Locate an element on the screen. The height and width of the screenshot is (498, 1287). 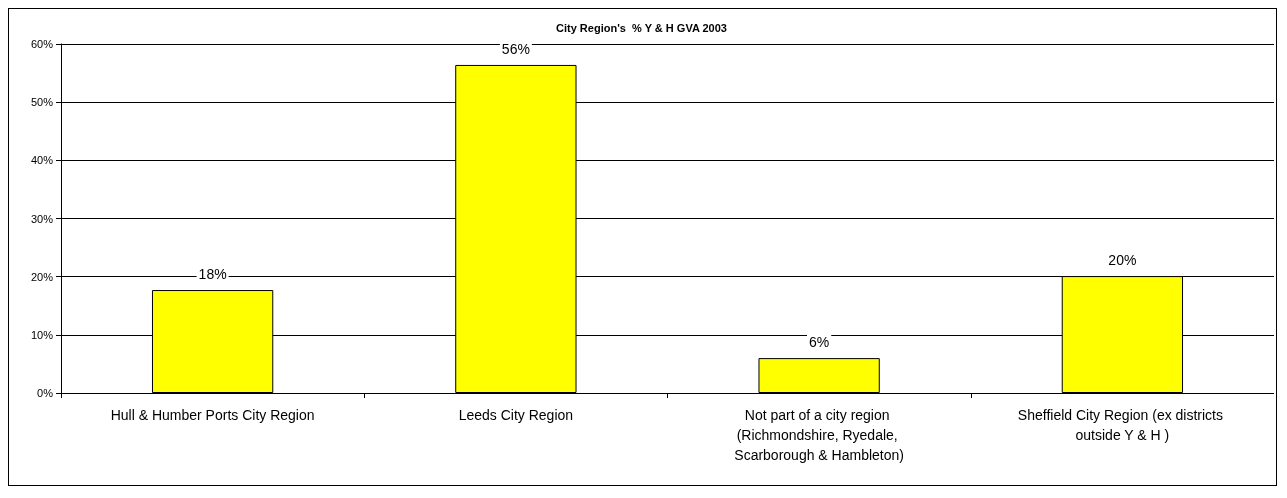
y-tick-label: 60% is located at coordinates (42, 44).